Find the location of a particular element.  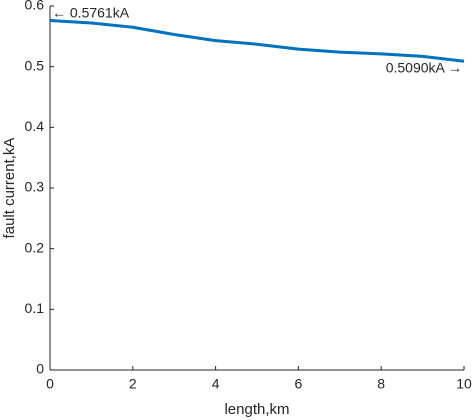

x-tick-label: 4 is located at coordinates (216, 384).